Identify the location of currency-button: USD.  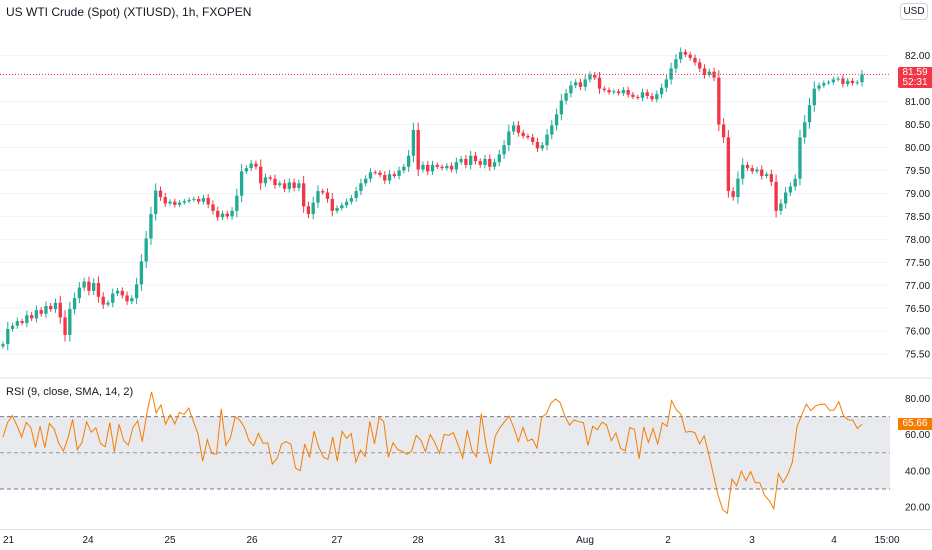
(914, 11).